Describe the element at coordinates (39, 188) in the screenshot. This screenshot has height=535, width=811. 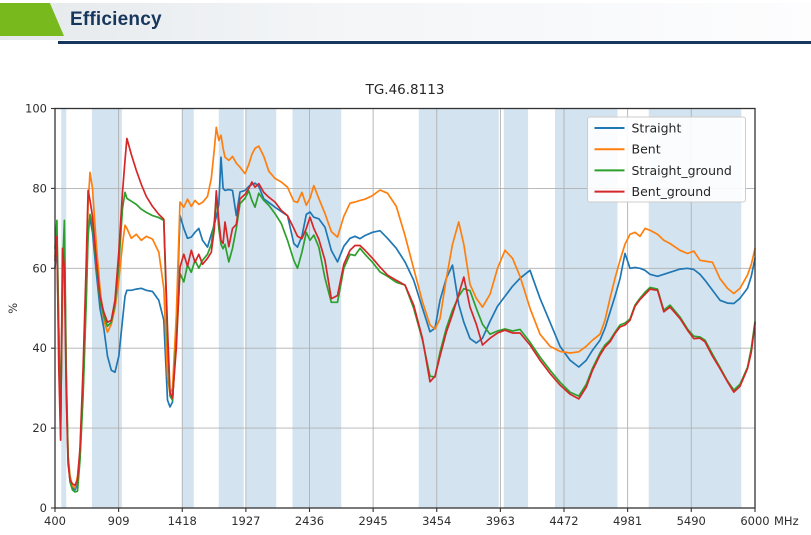
I see `y-tick-label: 80` at that location.